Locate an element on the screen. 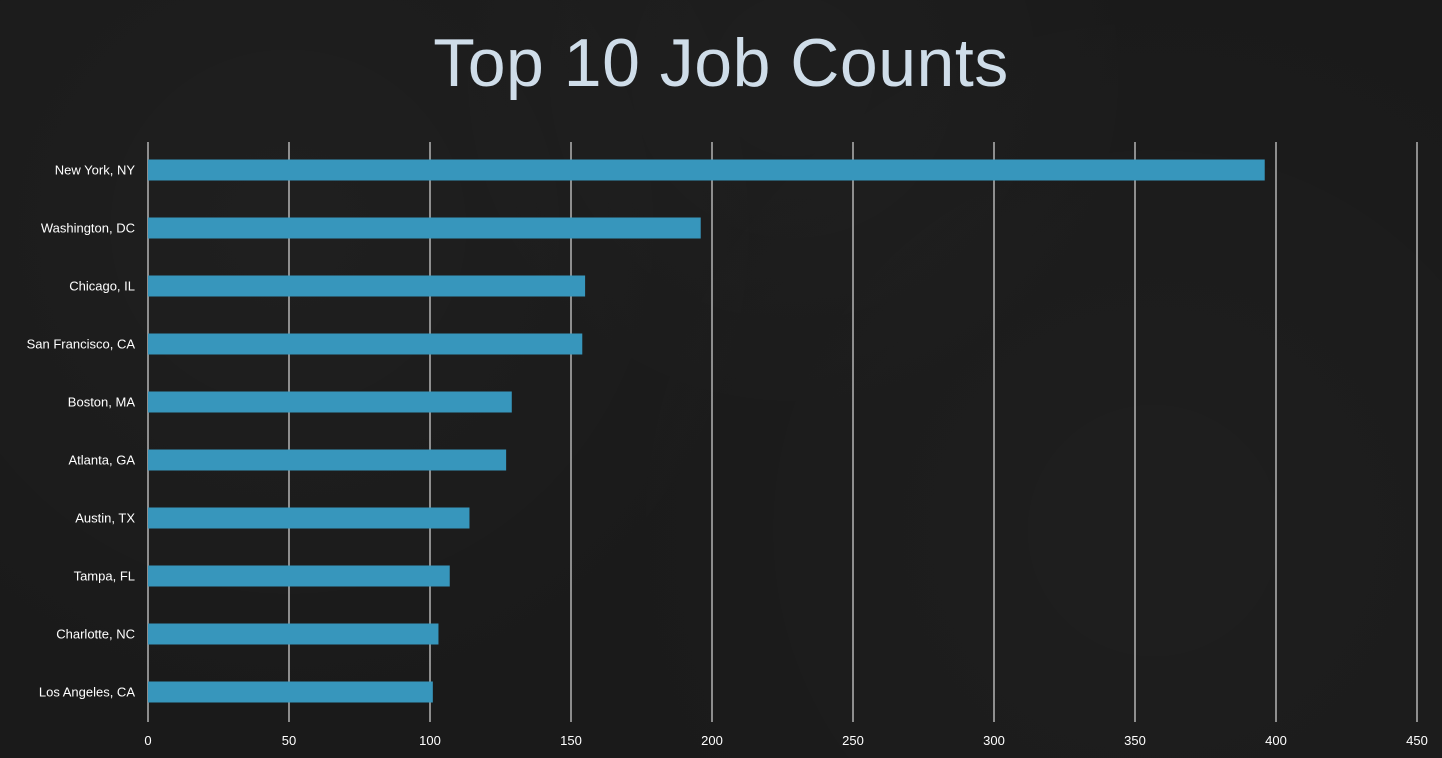  category-label: Tampa, FL is located at coordinates (104, 576).